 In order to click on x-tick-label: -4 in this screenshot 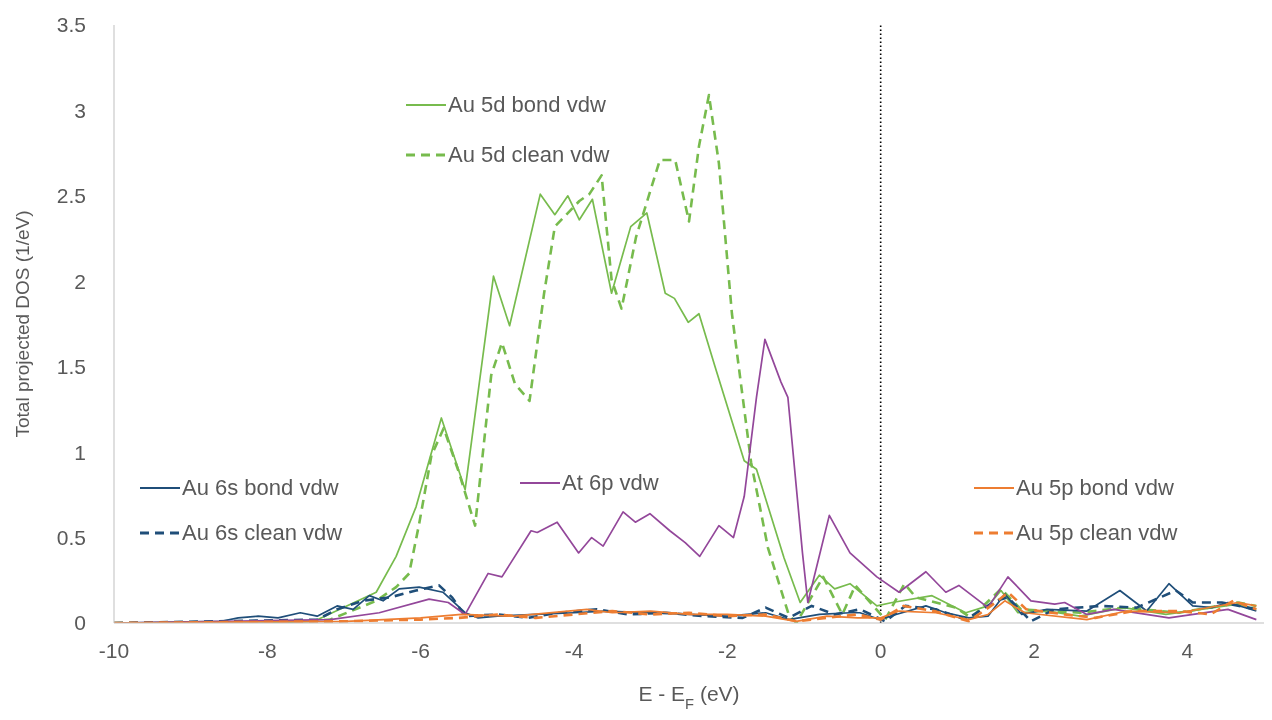, I will do `click(574, 650)`.